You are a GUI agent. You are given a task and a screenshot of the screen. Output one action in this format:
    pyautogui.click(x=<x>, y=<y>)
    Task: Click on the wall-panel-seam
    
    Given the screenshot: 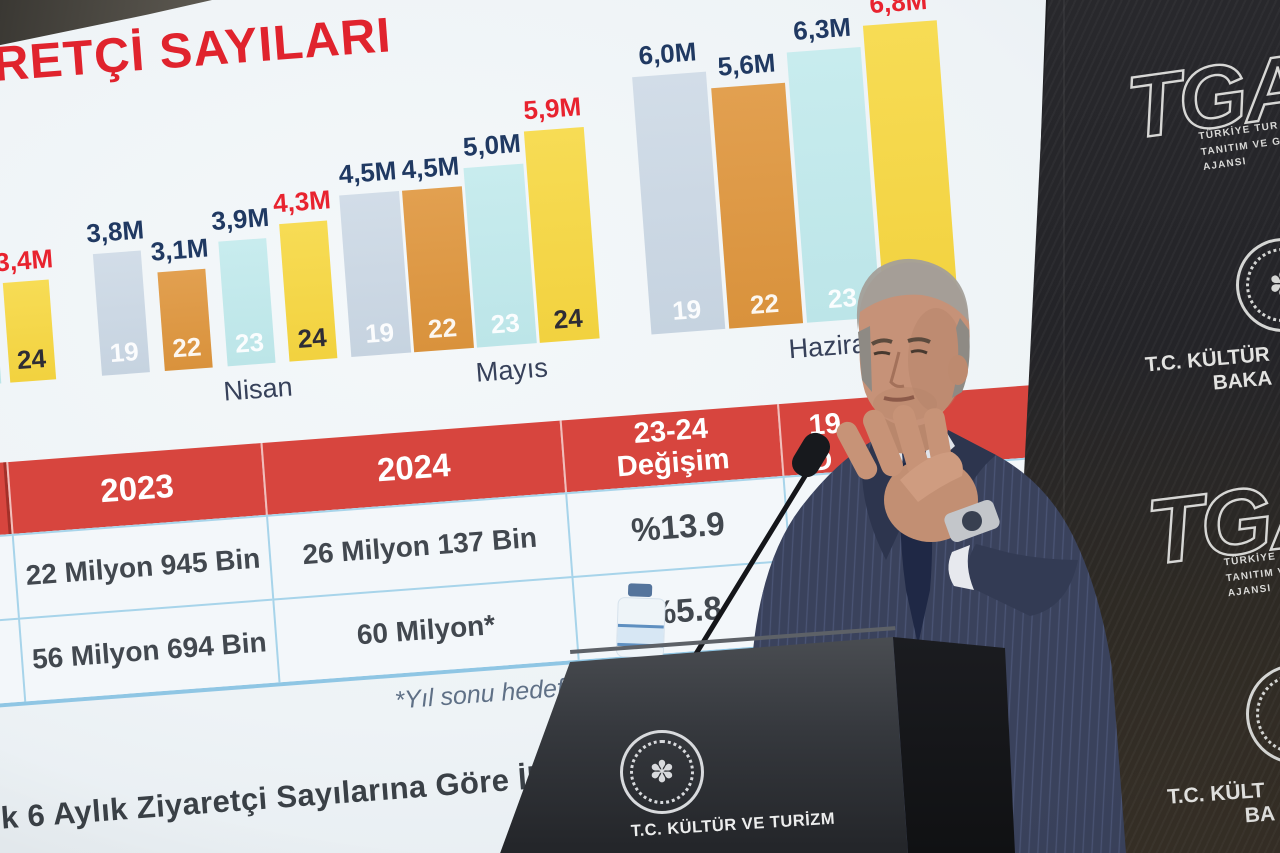 What is the action you would take?
    pyautogui.click(x=1064, y=426)
    